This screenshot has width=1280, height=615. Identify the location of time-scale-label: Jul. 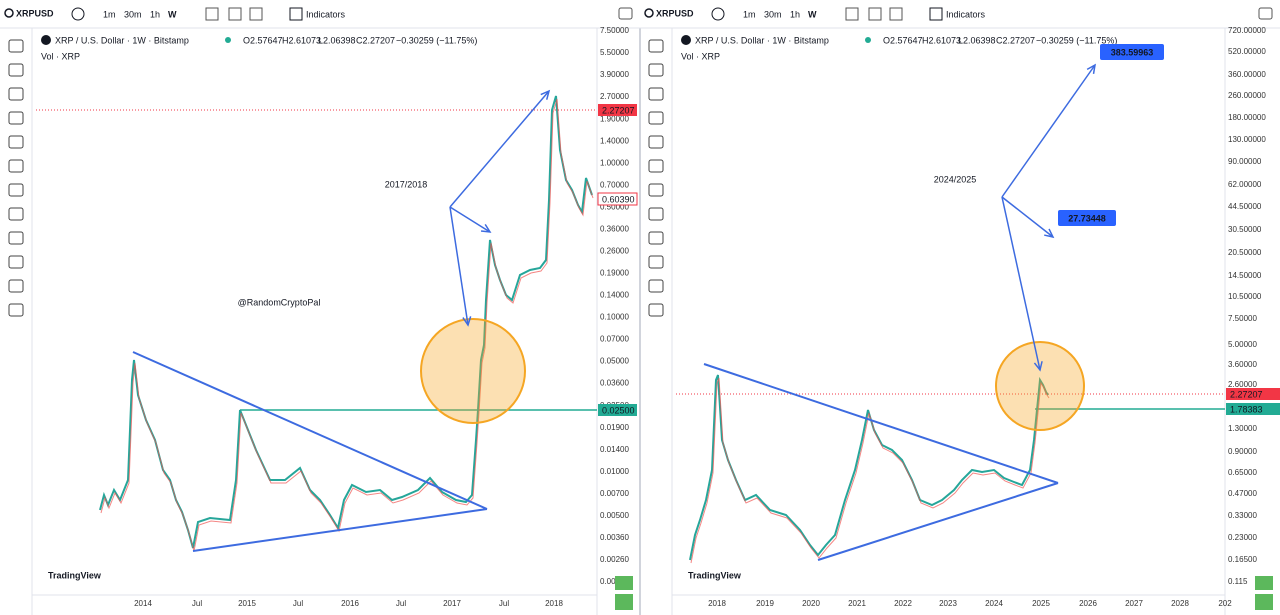
(298, 603).